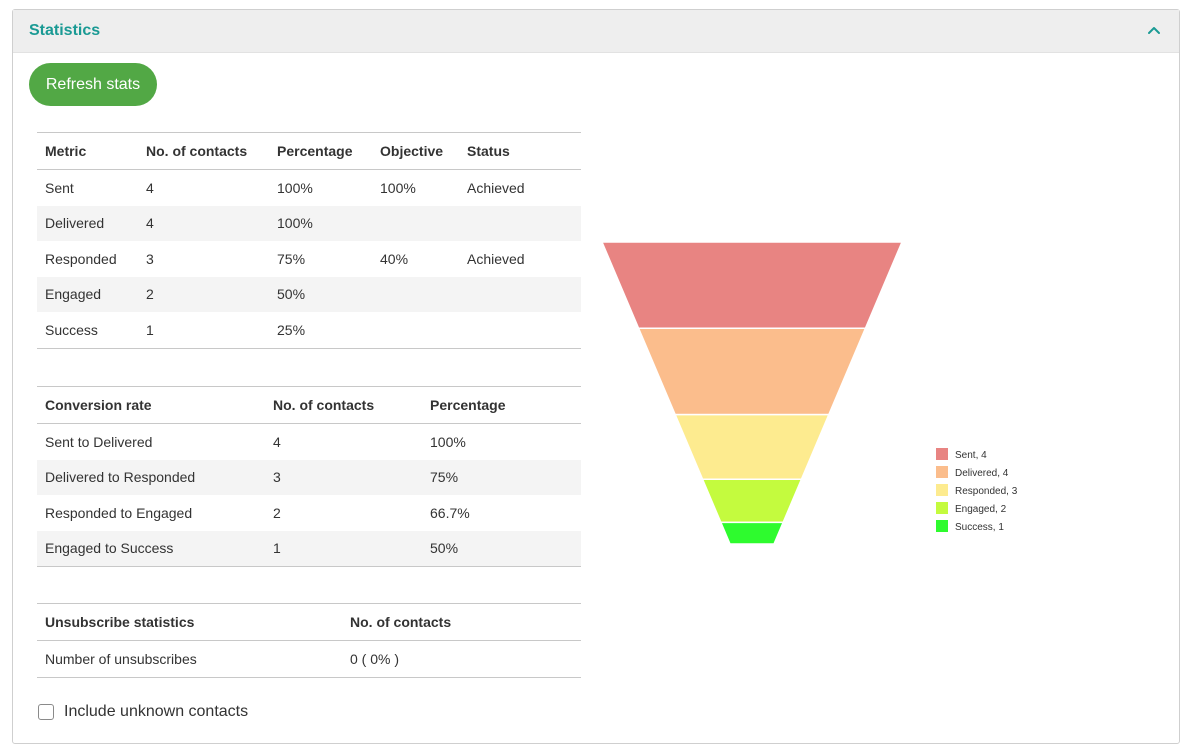 This screenshot has width=1189, height=750. I want to click on table-cell: Responded, so click(81, 258).